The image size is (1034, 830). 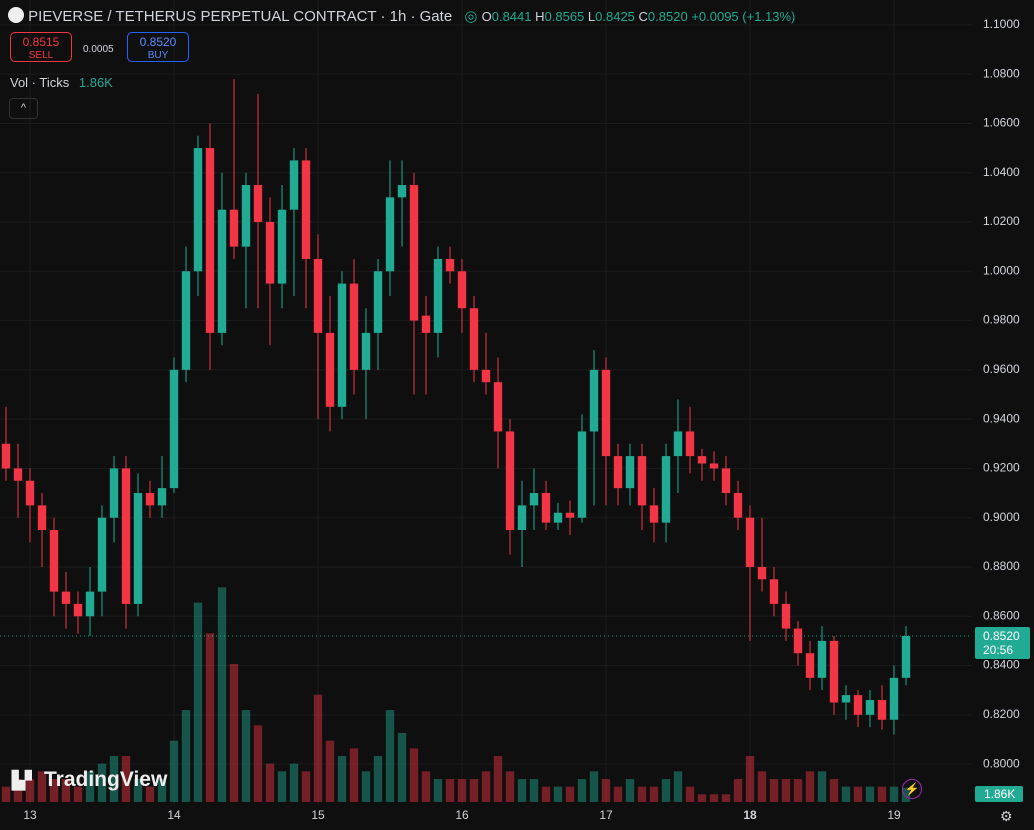 What do you see at coordinates (1001, 468) in the screenshot?
I see `y-tick-label: 0.9200` at bounding box center [1001, 468].